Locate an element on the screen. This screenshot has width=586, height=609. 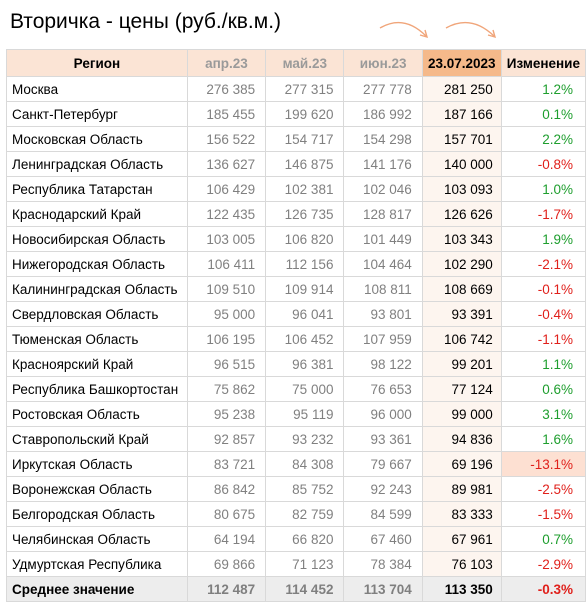
price-may-cell: 146 875 is located at coordinates (305, 164).